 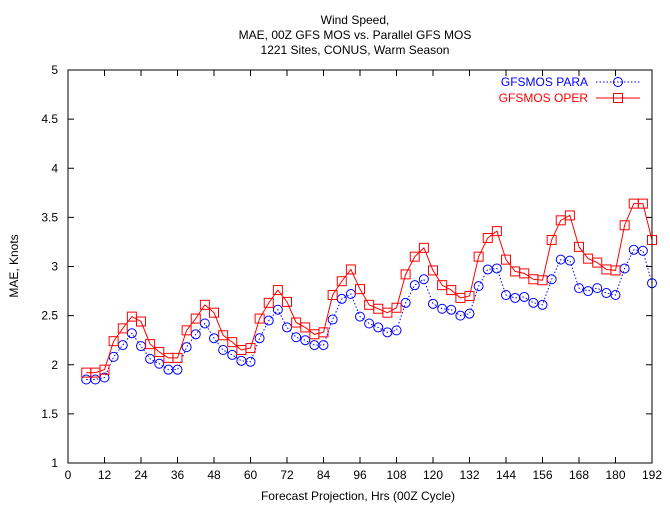 What do you see at coordinates (49, 217) in the screenshot?
I see `y-tick-label: 3.5` at bounding box center [49, 217].